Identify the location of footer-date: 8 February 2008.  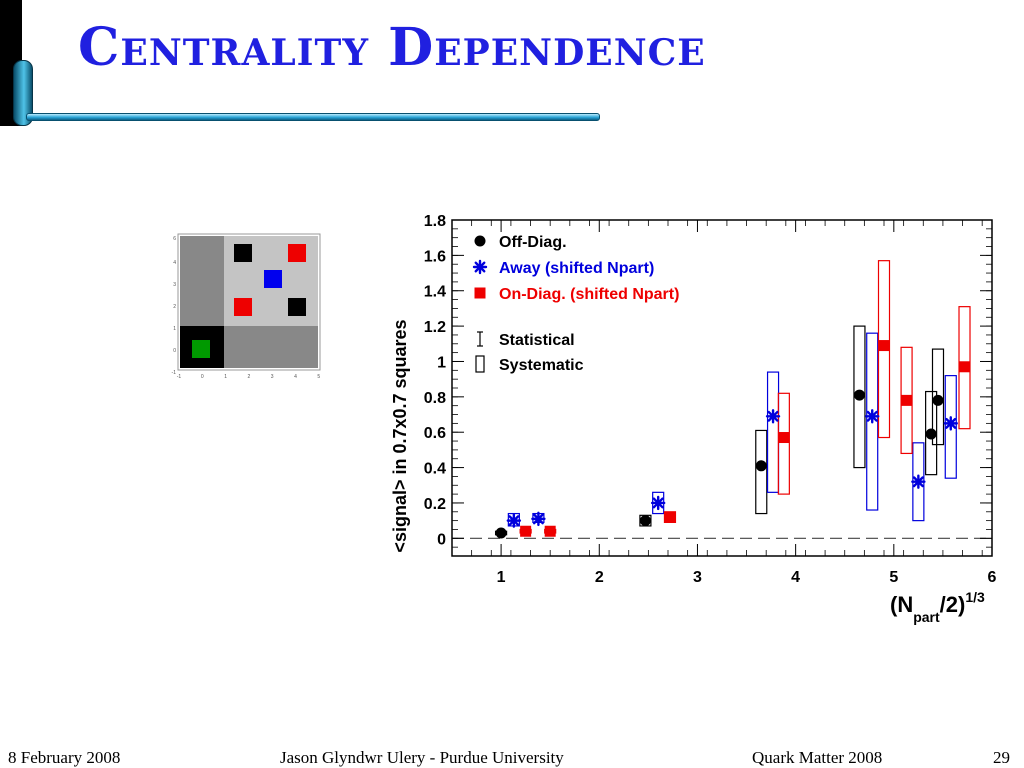
(64, 757).